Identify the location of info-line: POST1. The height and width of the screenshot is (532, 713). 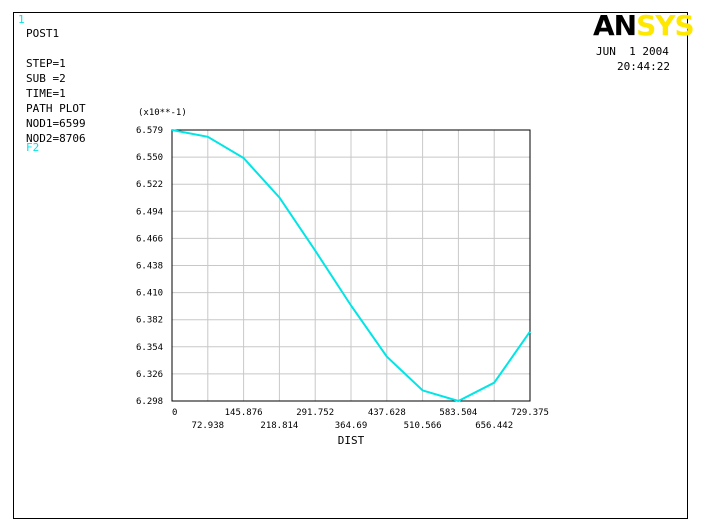
(43, 33).